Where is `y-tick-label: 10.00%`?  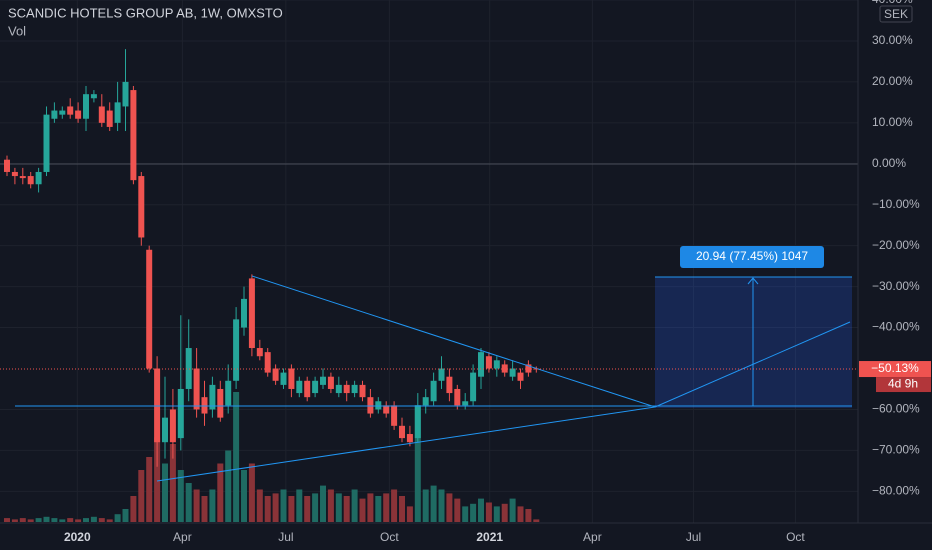 y-tick-label: 10.00% is located at coordinates (892, 122).